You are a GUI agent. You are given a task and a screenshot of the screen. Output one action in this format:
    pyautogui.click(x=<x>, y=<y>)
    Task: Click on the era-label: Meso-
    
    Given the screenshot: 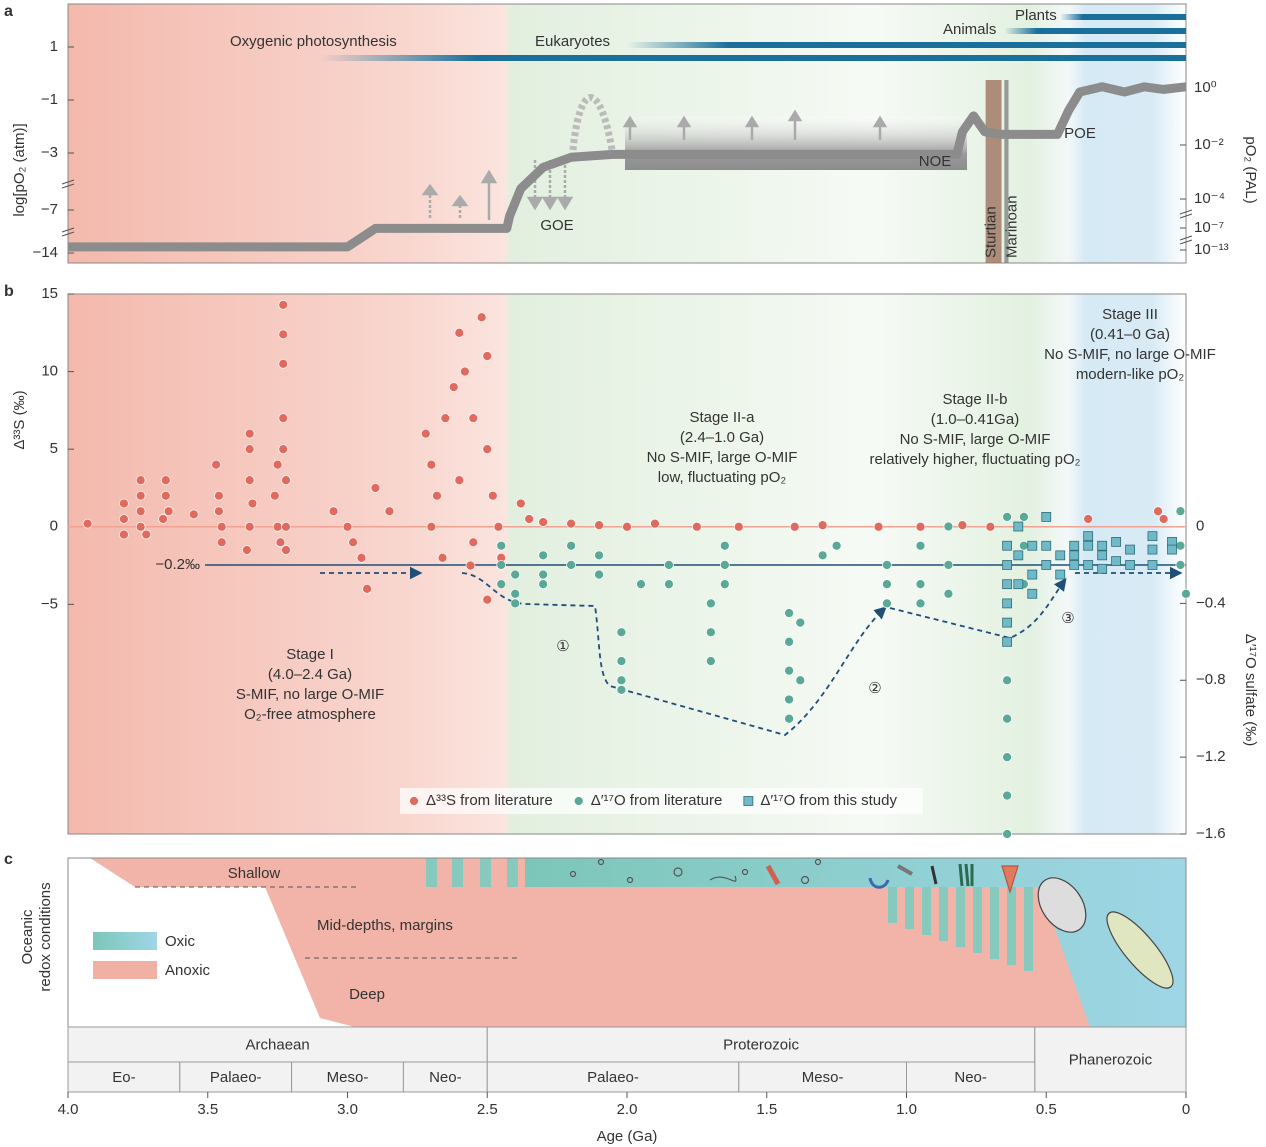 What is the action you would take?
    pyautogui.click(x=348, y=1077)
    